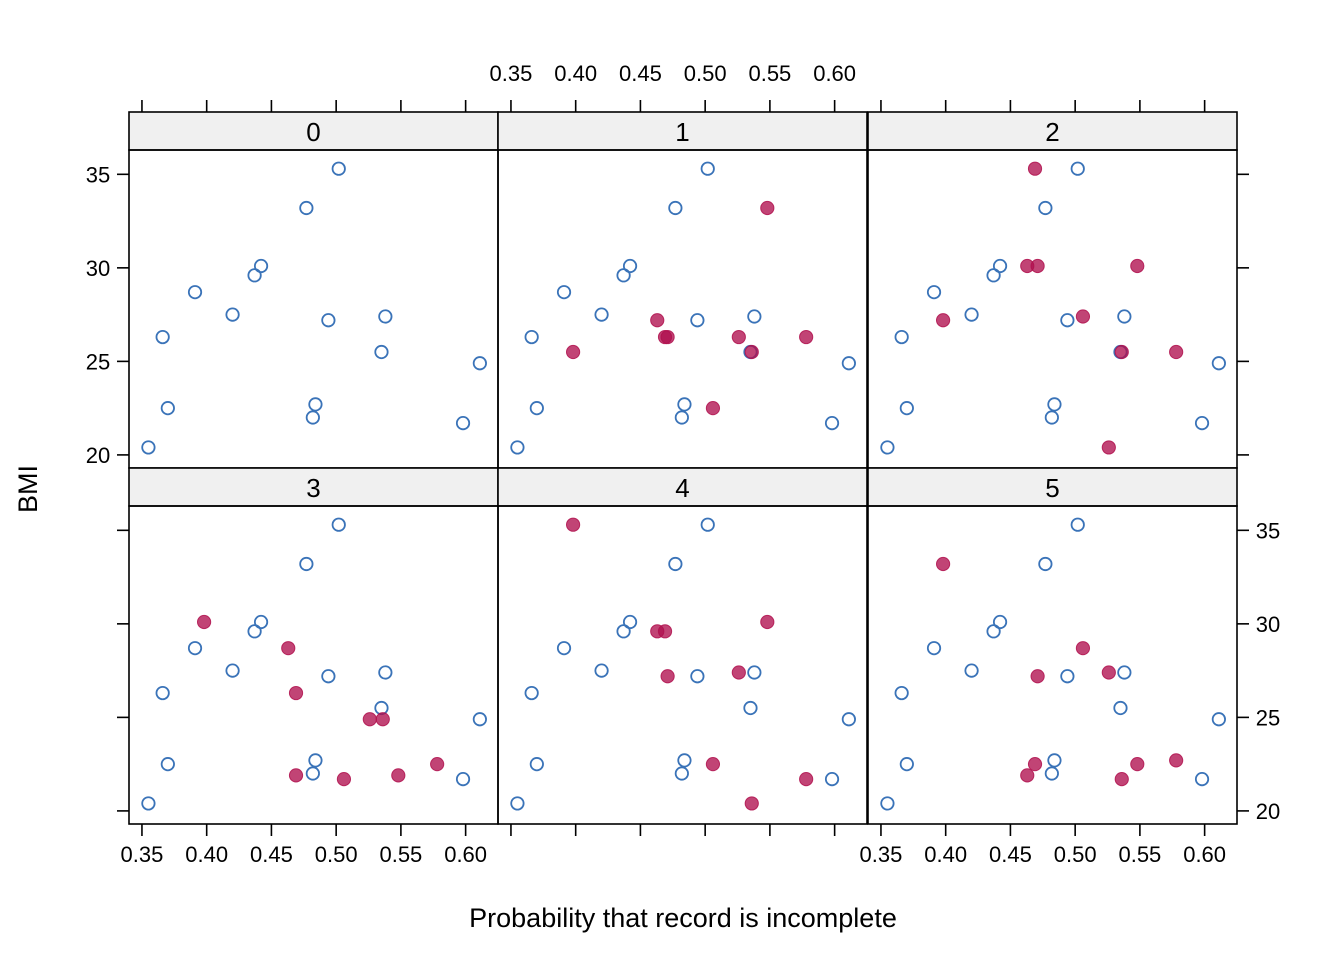  Describe the element at coordinates (682, 646) in the screenshot. I see `panel-4: 4` at that location.